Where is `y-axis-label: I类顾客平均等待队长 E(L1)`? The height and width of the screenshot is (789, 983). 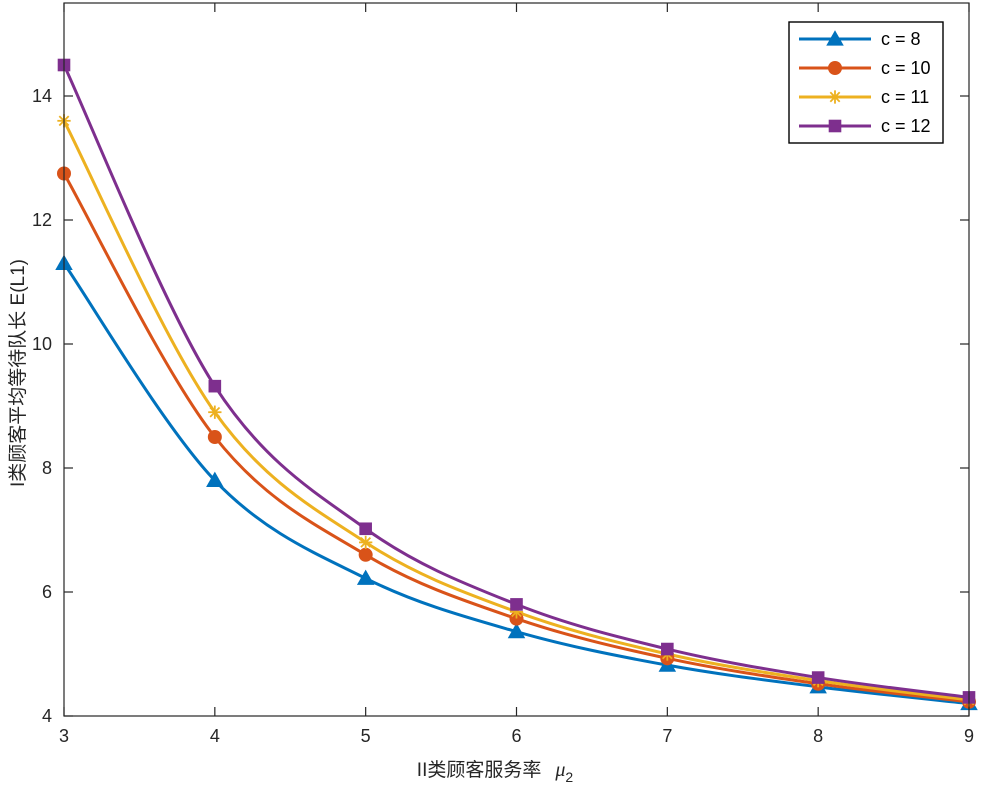 y-axis-label: I类顾客平均等待队长 E(L1) is located at coordinates (18, 373).